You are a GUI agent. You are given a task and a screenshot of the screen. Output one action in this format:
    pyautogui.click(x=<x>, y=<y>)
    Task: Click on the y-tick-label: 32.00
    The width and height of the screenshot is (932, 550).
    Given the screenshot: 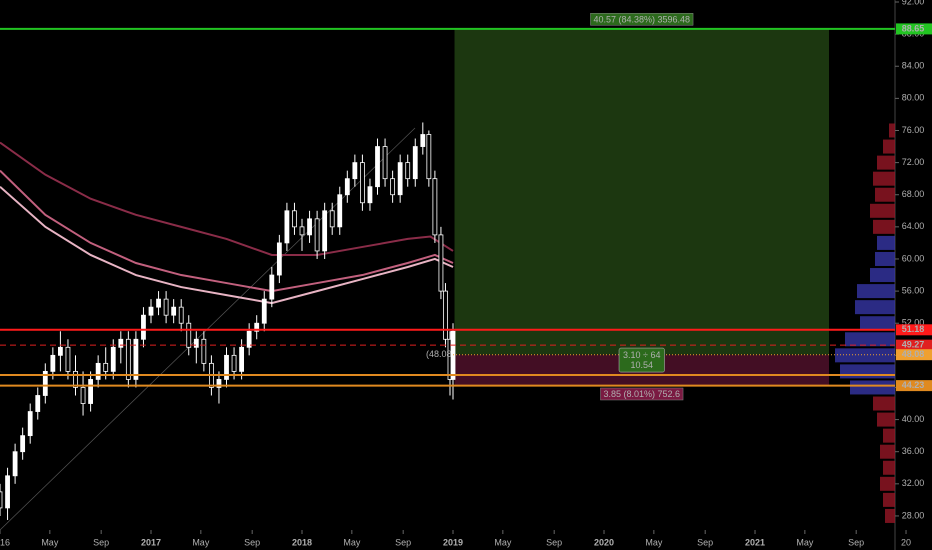 What is the action you would take?
    pyautogui.click(x=913, y=483)
    